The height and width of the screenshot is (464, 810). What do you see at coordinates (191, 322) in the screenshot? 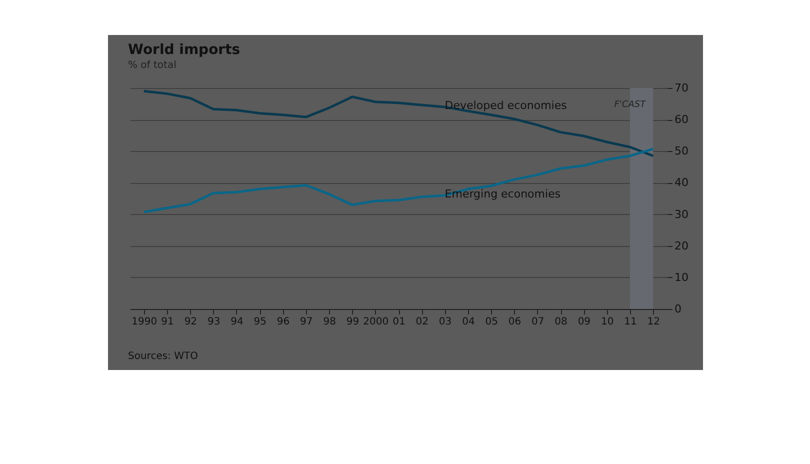
I see `x-tick-label: 92` at bounding box center [191, 322].